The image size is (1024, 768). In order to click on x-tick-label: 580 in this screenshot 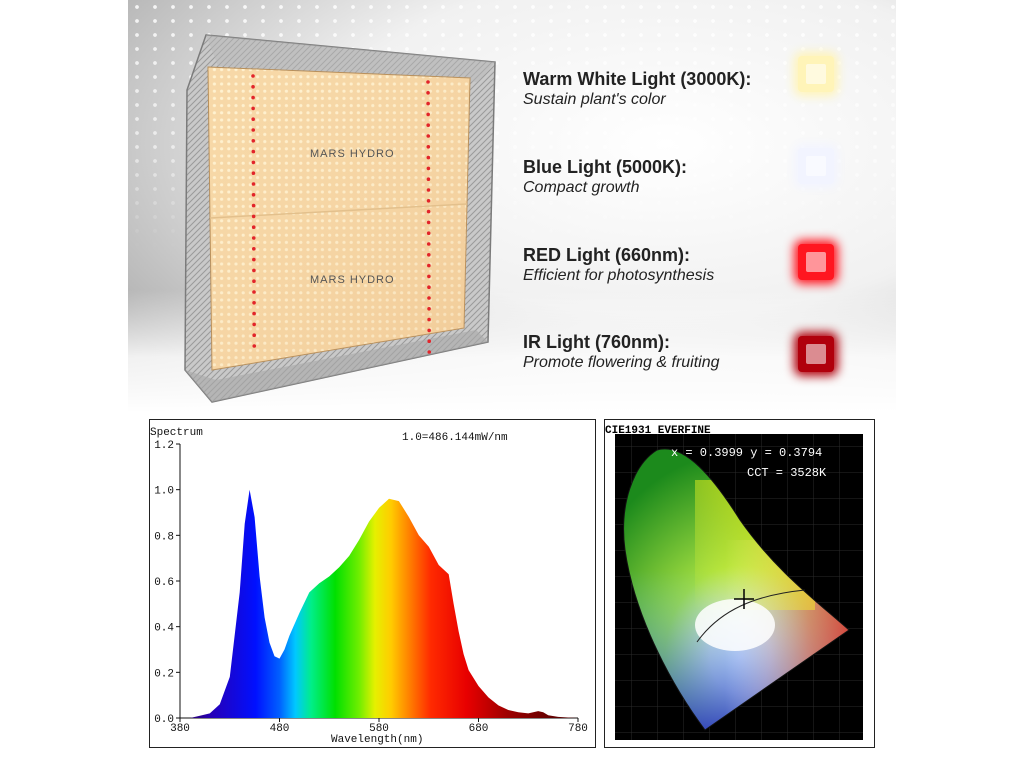, I will do `click(379, 729)`.